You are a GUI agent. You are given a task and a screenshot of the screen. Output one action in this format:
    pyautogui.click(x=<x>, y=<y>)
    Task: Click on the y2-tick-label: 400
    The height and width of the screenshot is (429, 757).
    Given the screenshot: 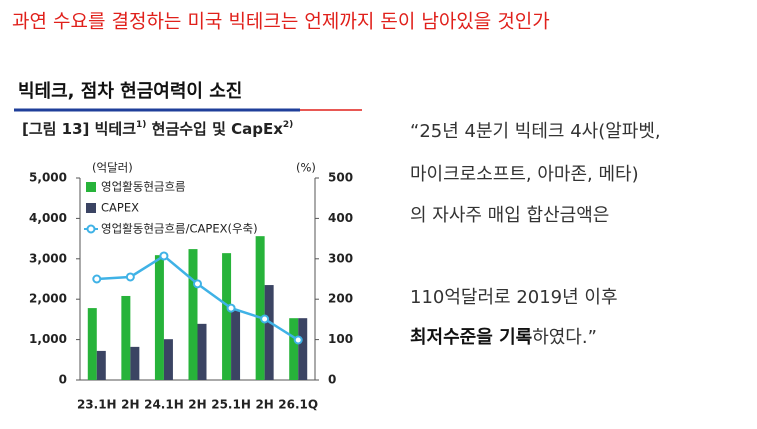 What is the action you would take?
    pyautogui.click(x=340, y=218)
    